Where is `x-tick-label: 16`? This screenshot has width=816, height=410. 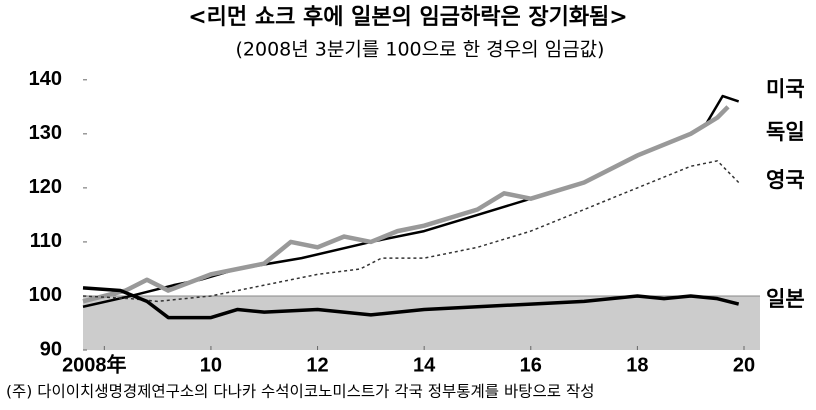
x-tick-label: 16 is located at coordinates (531, 365).